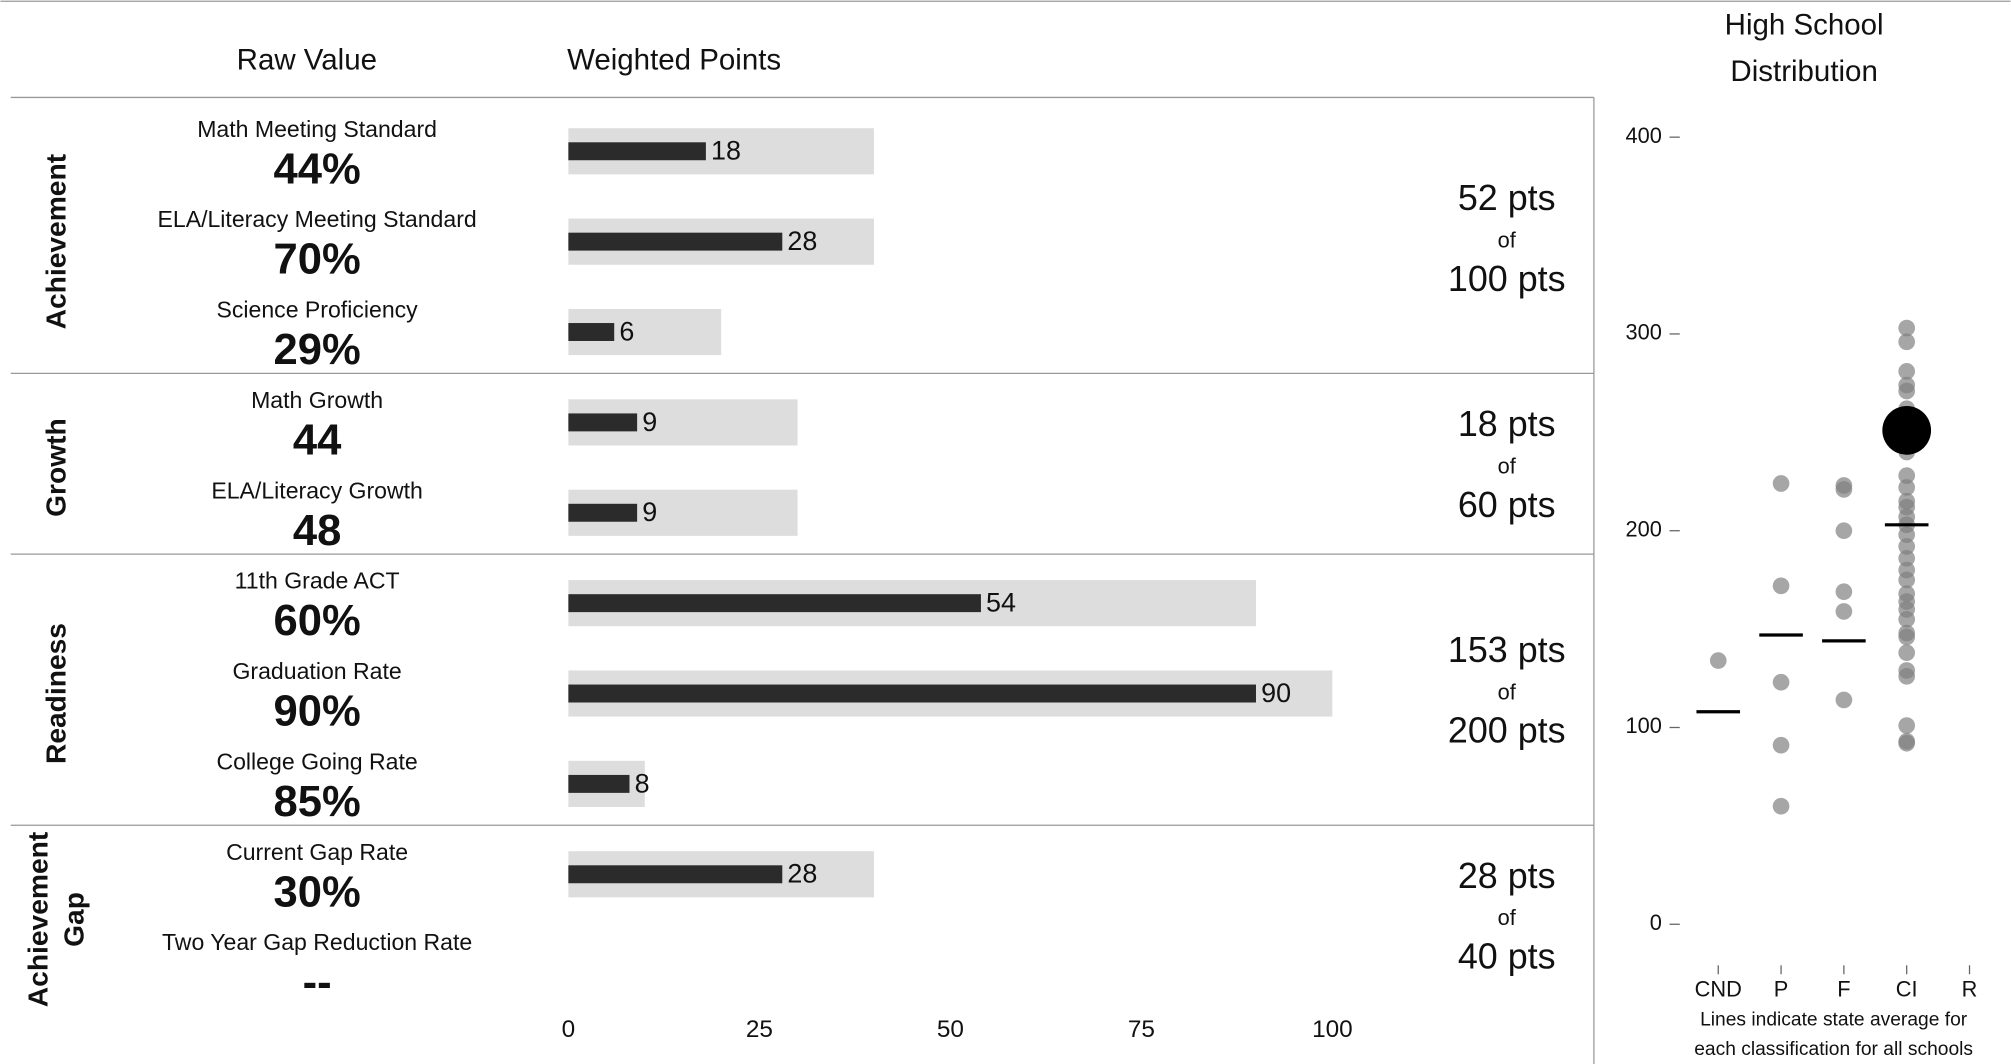 The width and height of the screenshot is (2011, 1064). Describe the element at coordinates (1507, 650) in the screenshot. I see `section-total: 153 pts` at that location.